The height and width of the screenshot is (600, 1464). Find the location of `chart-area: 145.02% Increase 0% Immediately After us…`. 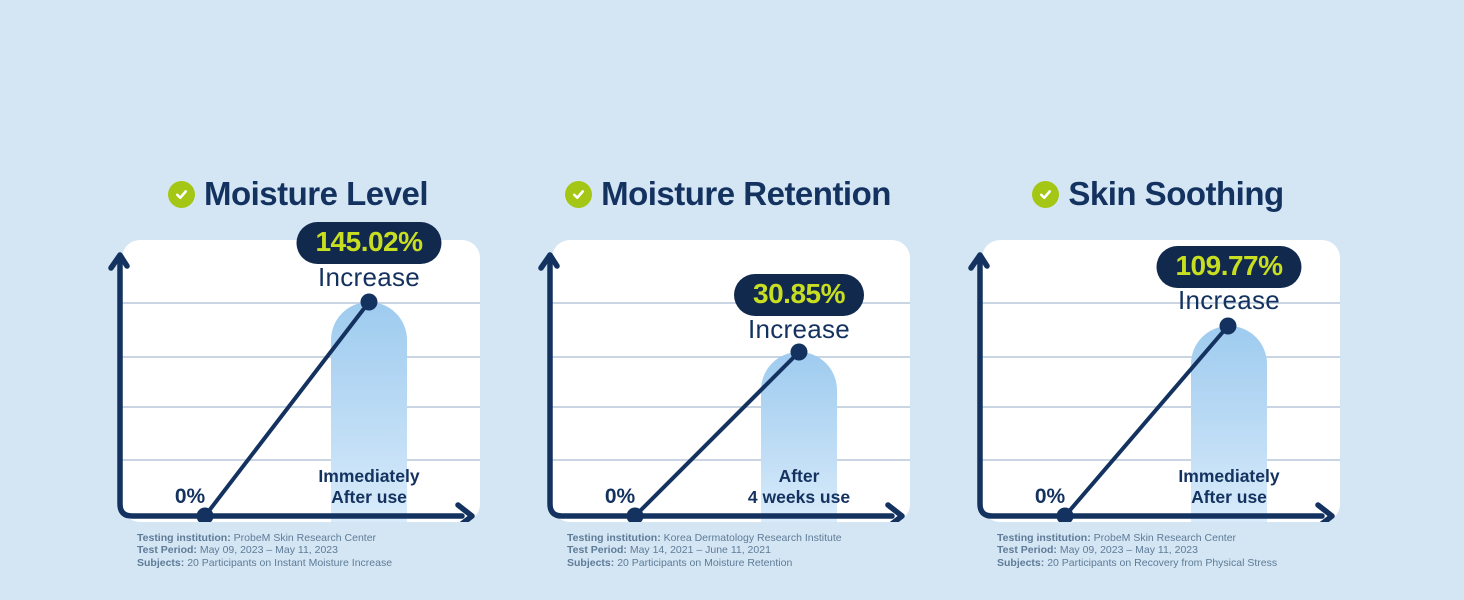

chart-area: 145.02% Increase 0% Immediately After us… is located at coordinates (298, 371).